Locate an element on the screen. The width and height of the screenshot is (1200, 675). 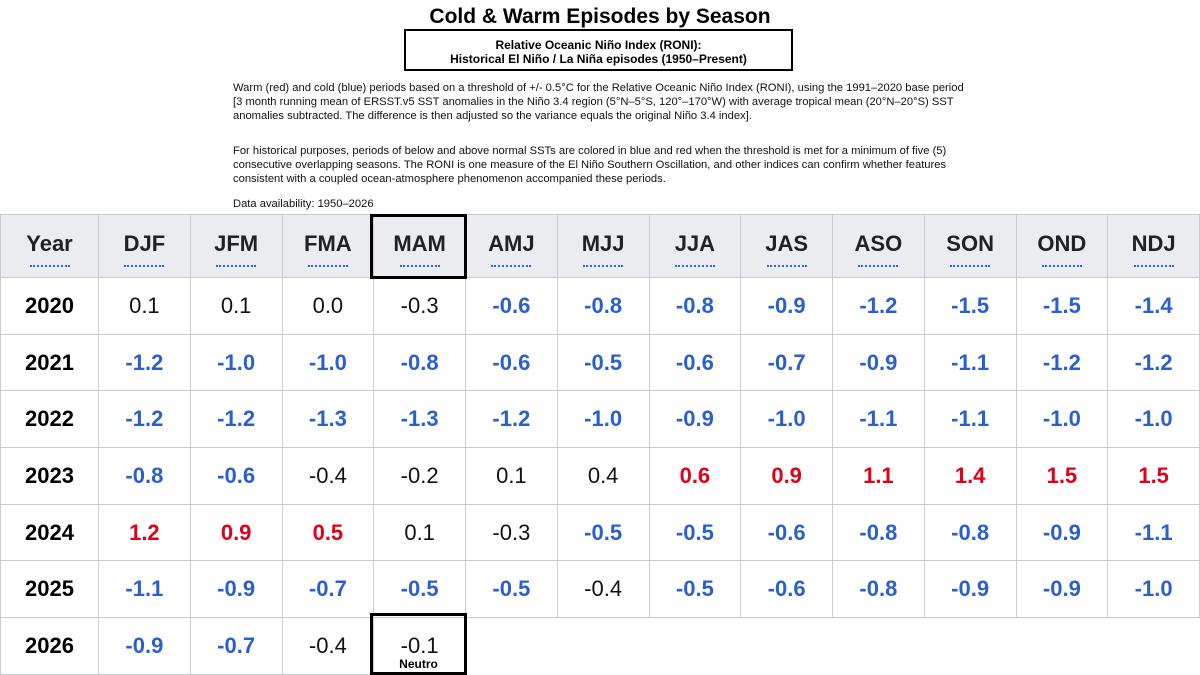
header-mam: MAM is located at coordinates (420, 246).